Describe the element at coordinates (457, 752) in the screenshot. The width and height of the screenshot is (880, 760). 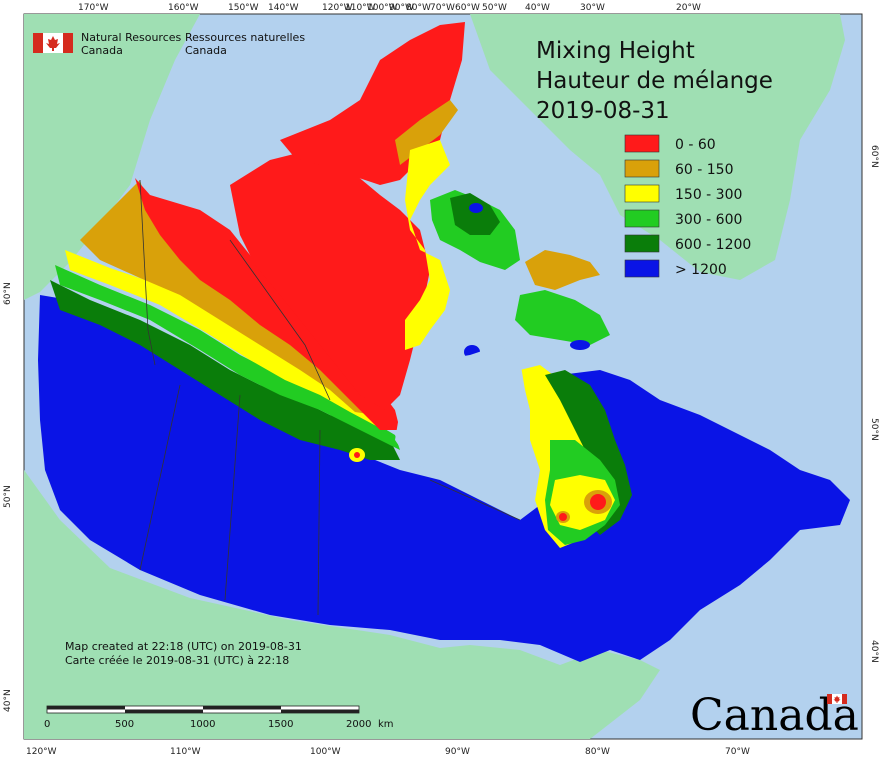
I see `tick-bottom: 90°W` at that location.